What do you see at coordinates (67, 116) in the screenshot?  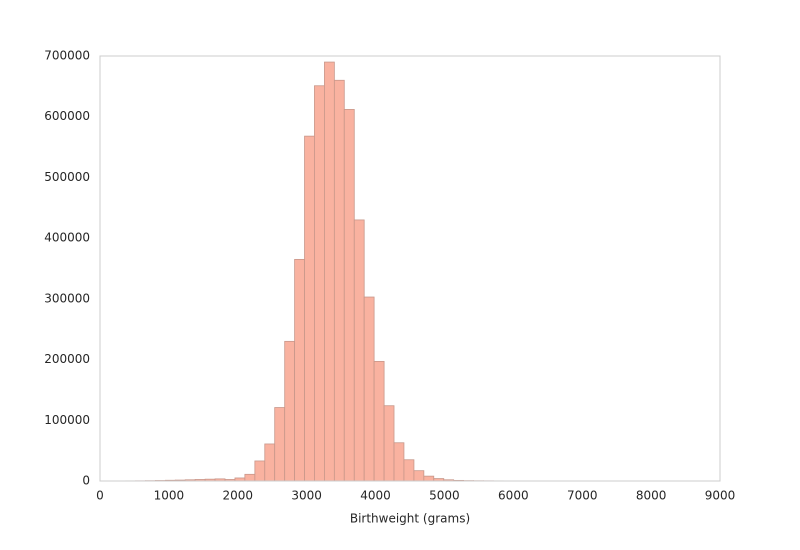 I see `y-tick-label: 600000` at bounding box center [67, 116].